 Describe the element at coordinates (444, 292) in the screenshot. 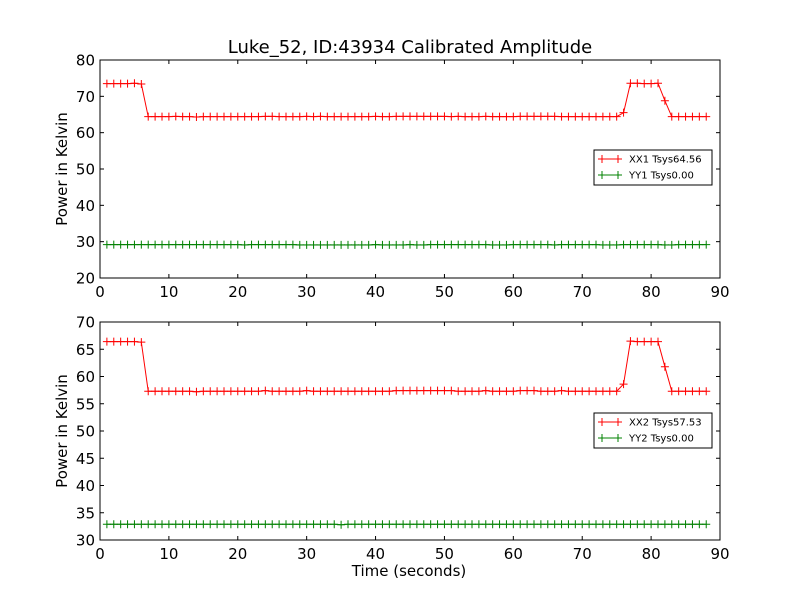

I see `x-tick-label: 50` at that location.